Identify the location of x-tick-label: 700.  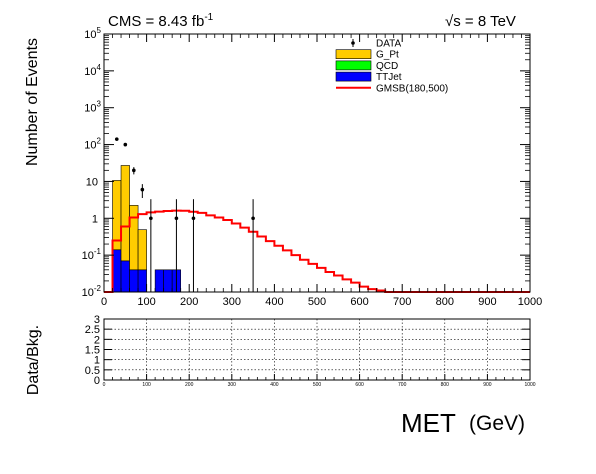
(402, 302).